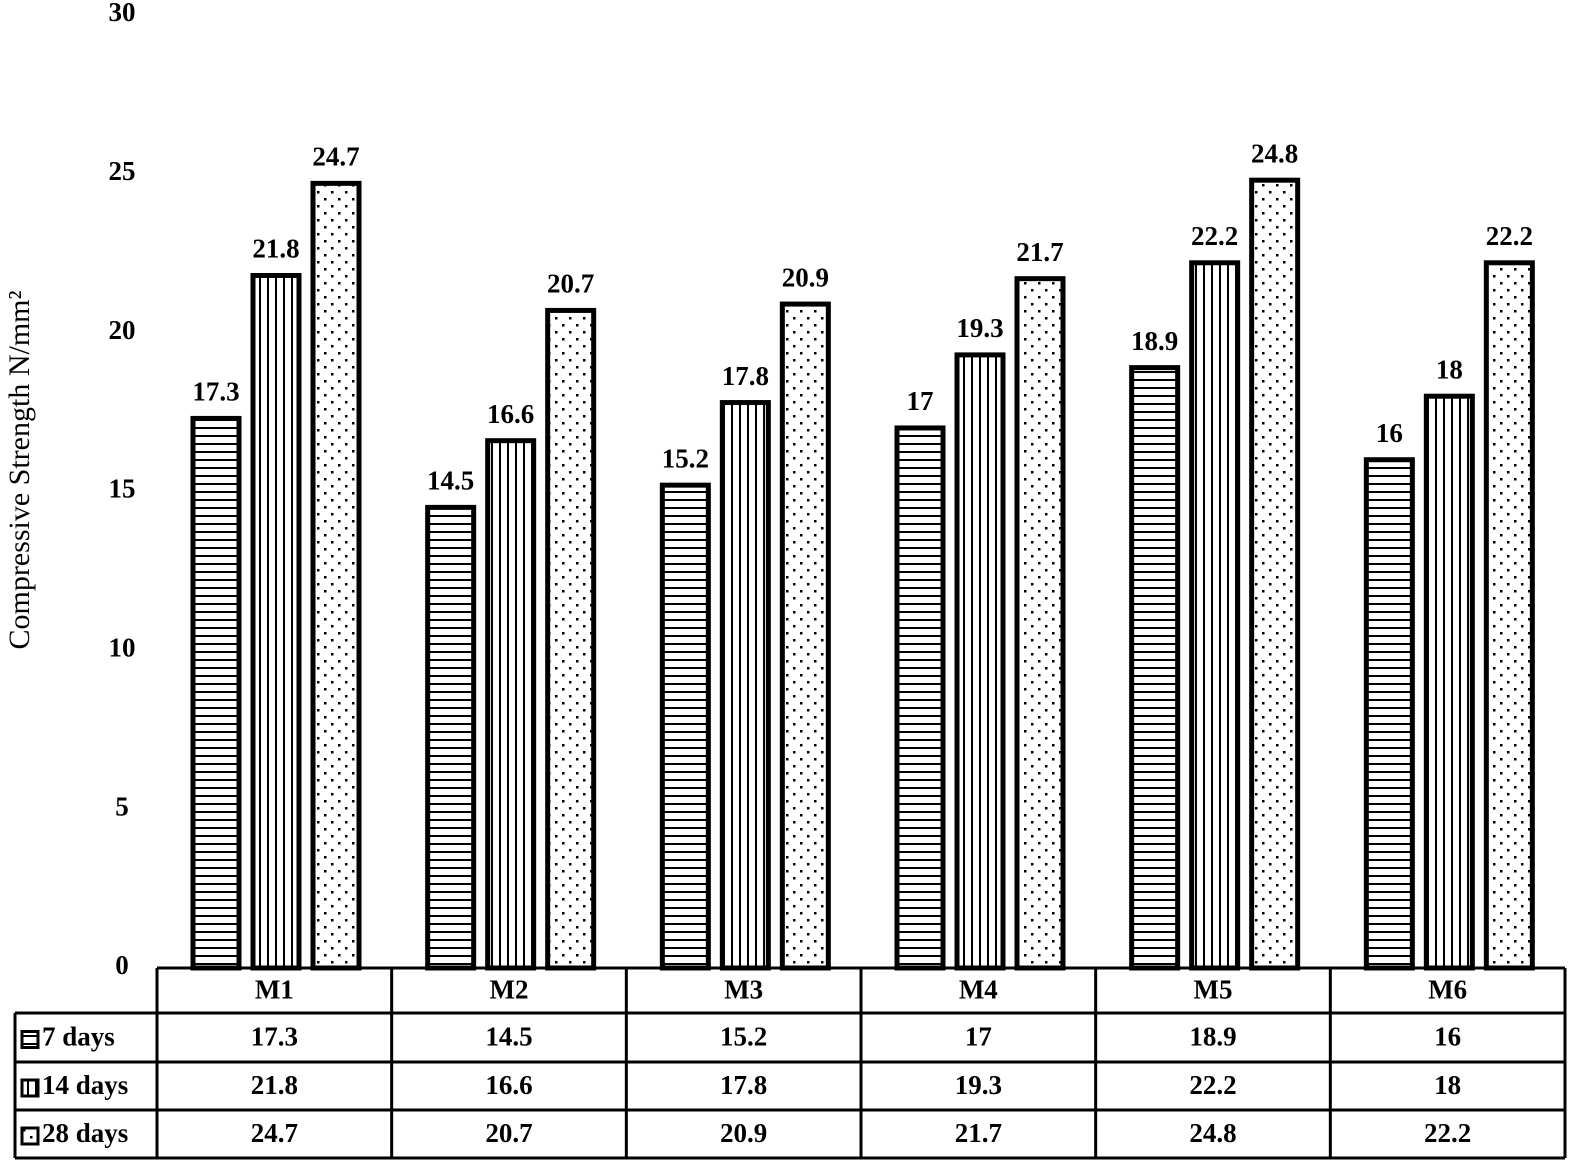 The image size is (1575, 1165). What do you see at coordinates (510, 414) in the screenshot?
I see `data-label: 16.6` at bounding box center [510, 414].